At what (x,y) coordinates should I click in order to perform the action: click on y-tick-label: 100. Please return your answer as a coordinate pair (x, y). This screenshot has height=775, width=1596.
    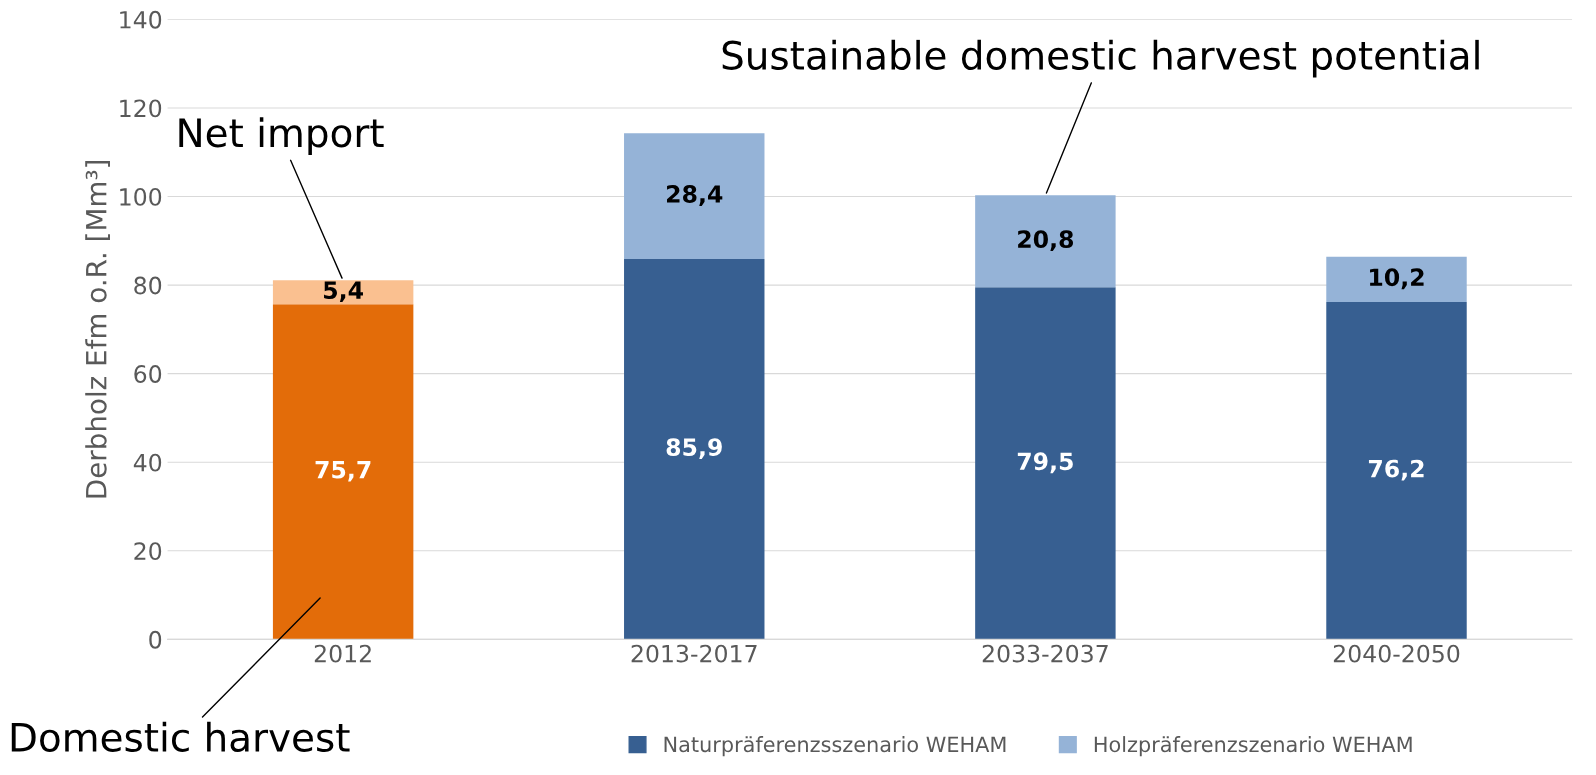
    Looking at the image, I should click on (141, 196).